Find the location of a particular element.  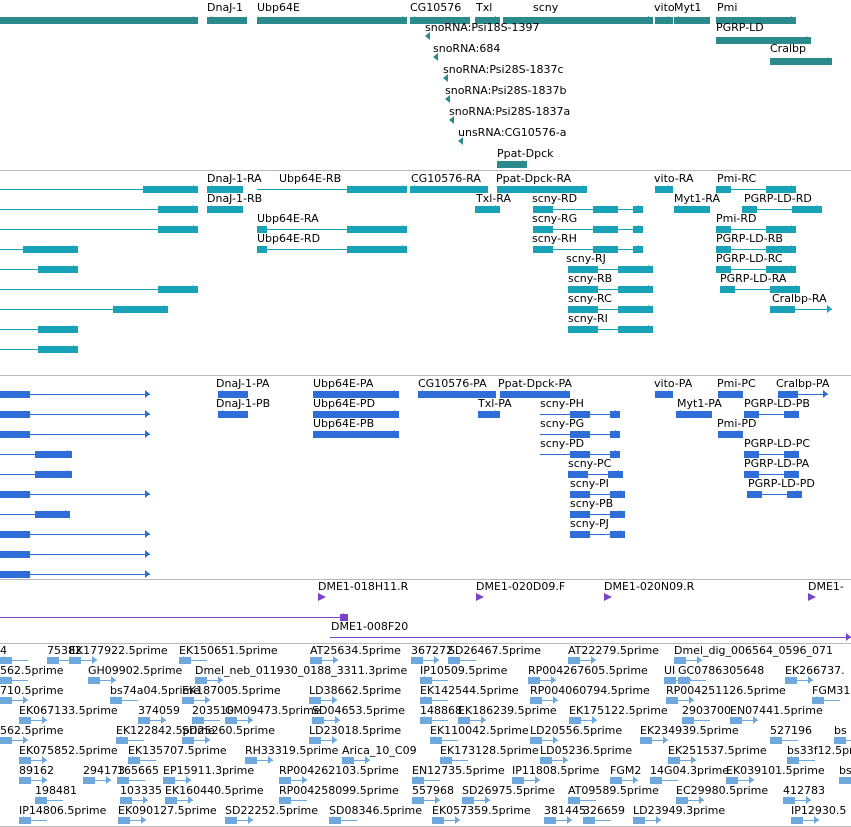

feature-label: scny-RD is located at coordinates (555, 198).